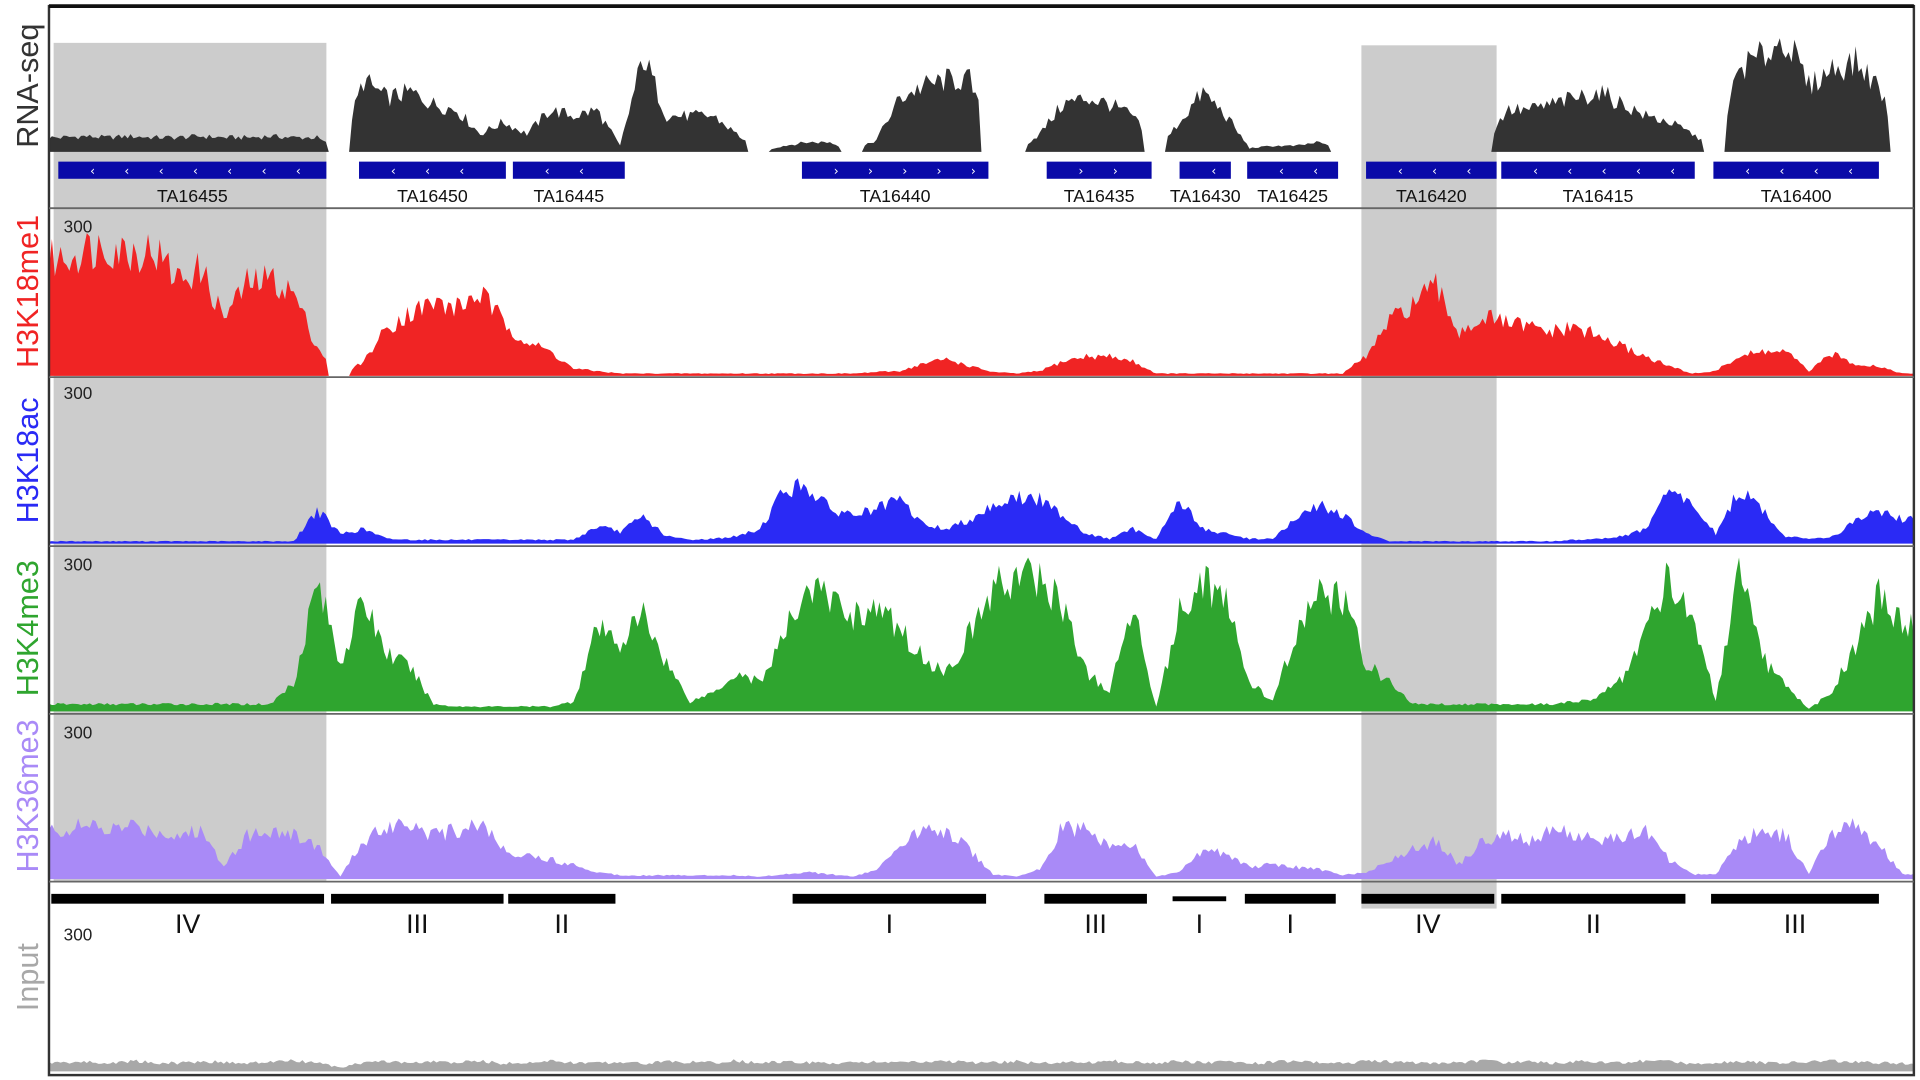 The width and height of the screenshot is (1920, 1080). What do you see at coordinates (192, 183) in the screenshot?
I see `gene-ta16455: ‹ ‹ ‹ ‹ ‹ ‹ ‹ TA16455` at bounding box center [192, 183].